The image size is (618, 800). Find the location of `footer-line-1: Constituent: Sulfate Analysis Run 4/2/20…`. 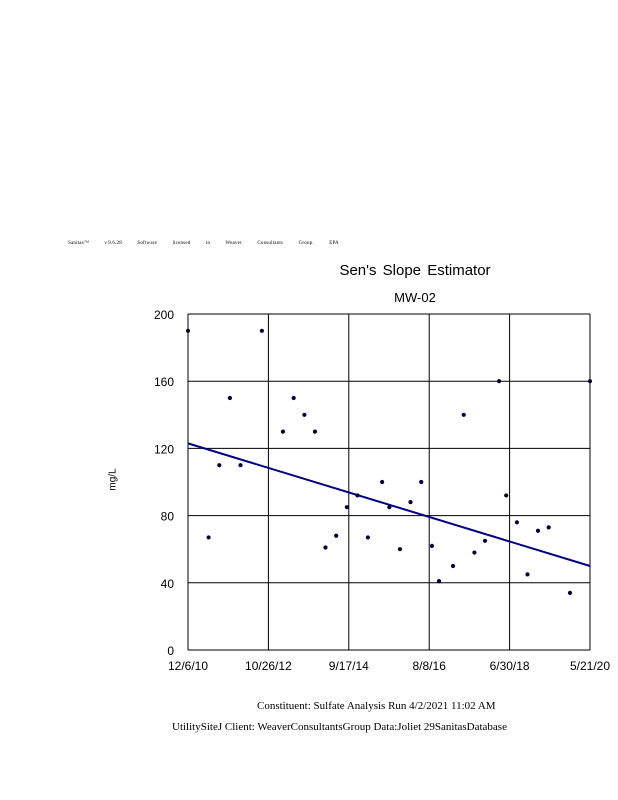

footer-line-1: Constituent: Sulfate Analysis Run 4/2/20… is located at coordinates (376, 706).